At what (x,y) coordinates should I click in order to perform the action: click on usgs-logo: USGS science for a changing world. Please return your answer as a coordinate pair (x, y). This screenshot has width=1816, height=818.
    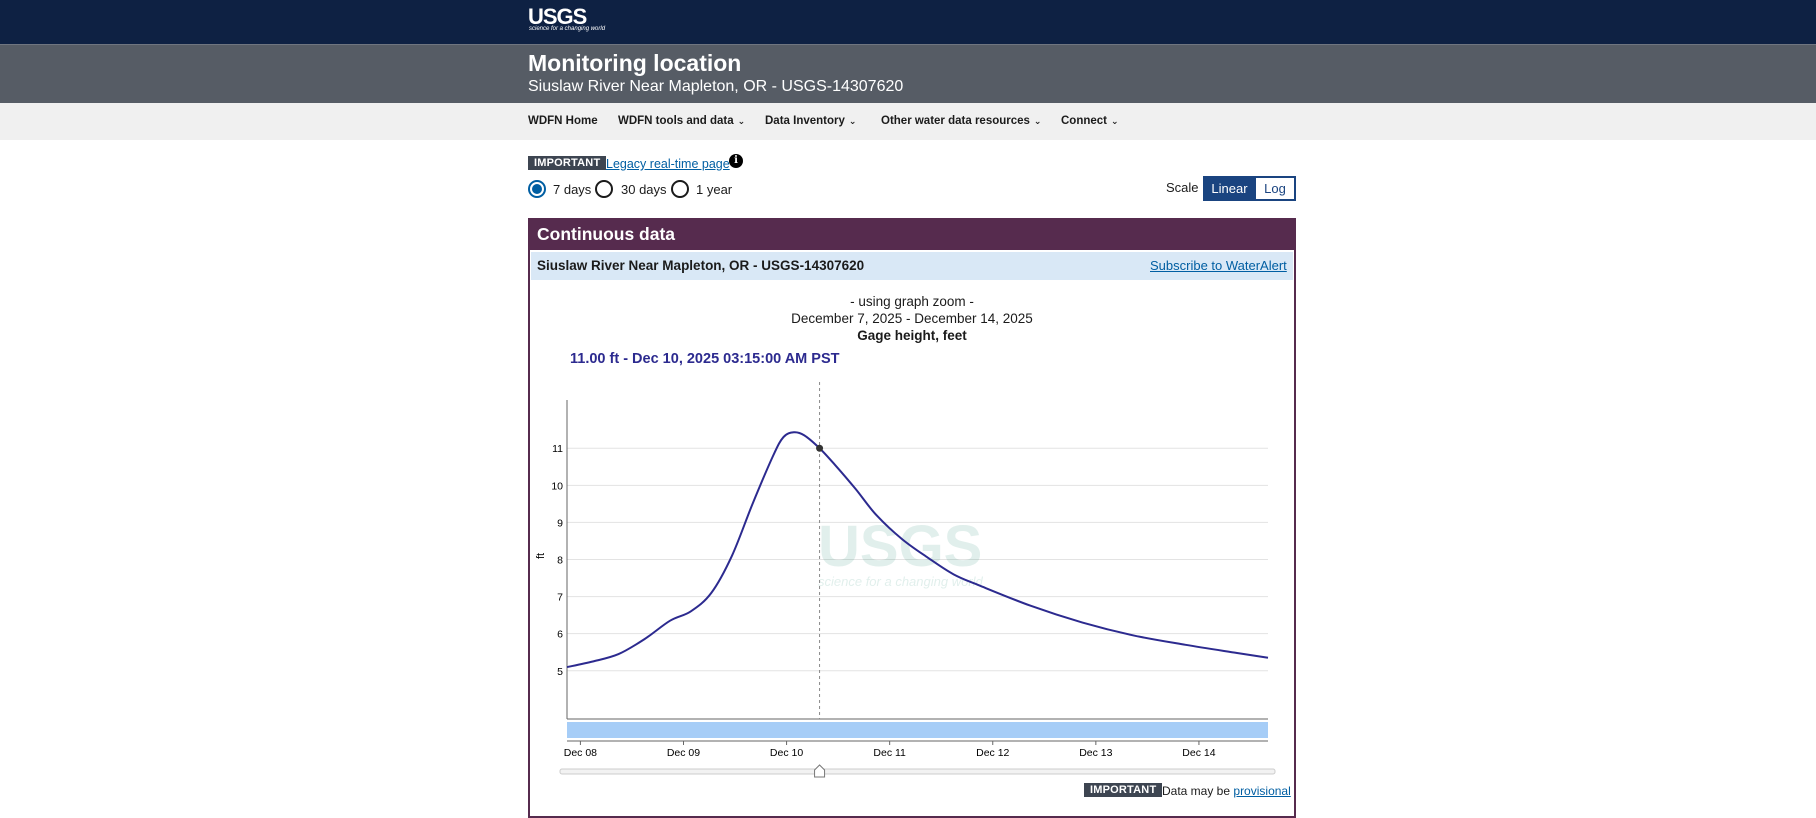
    Looking at the image, I should click on (567, 18).